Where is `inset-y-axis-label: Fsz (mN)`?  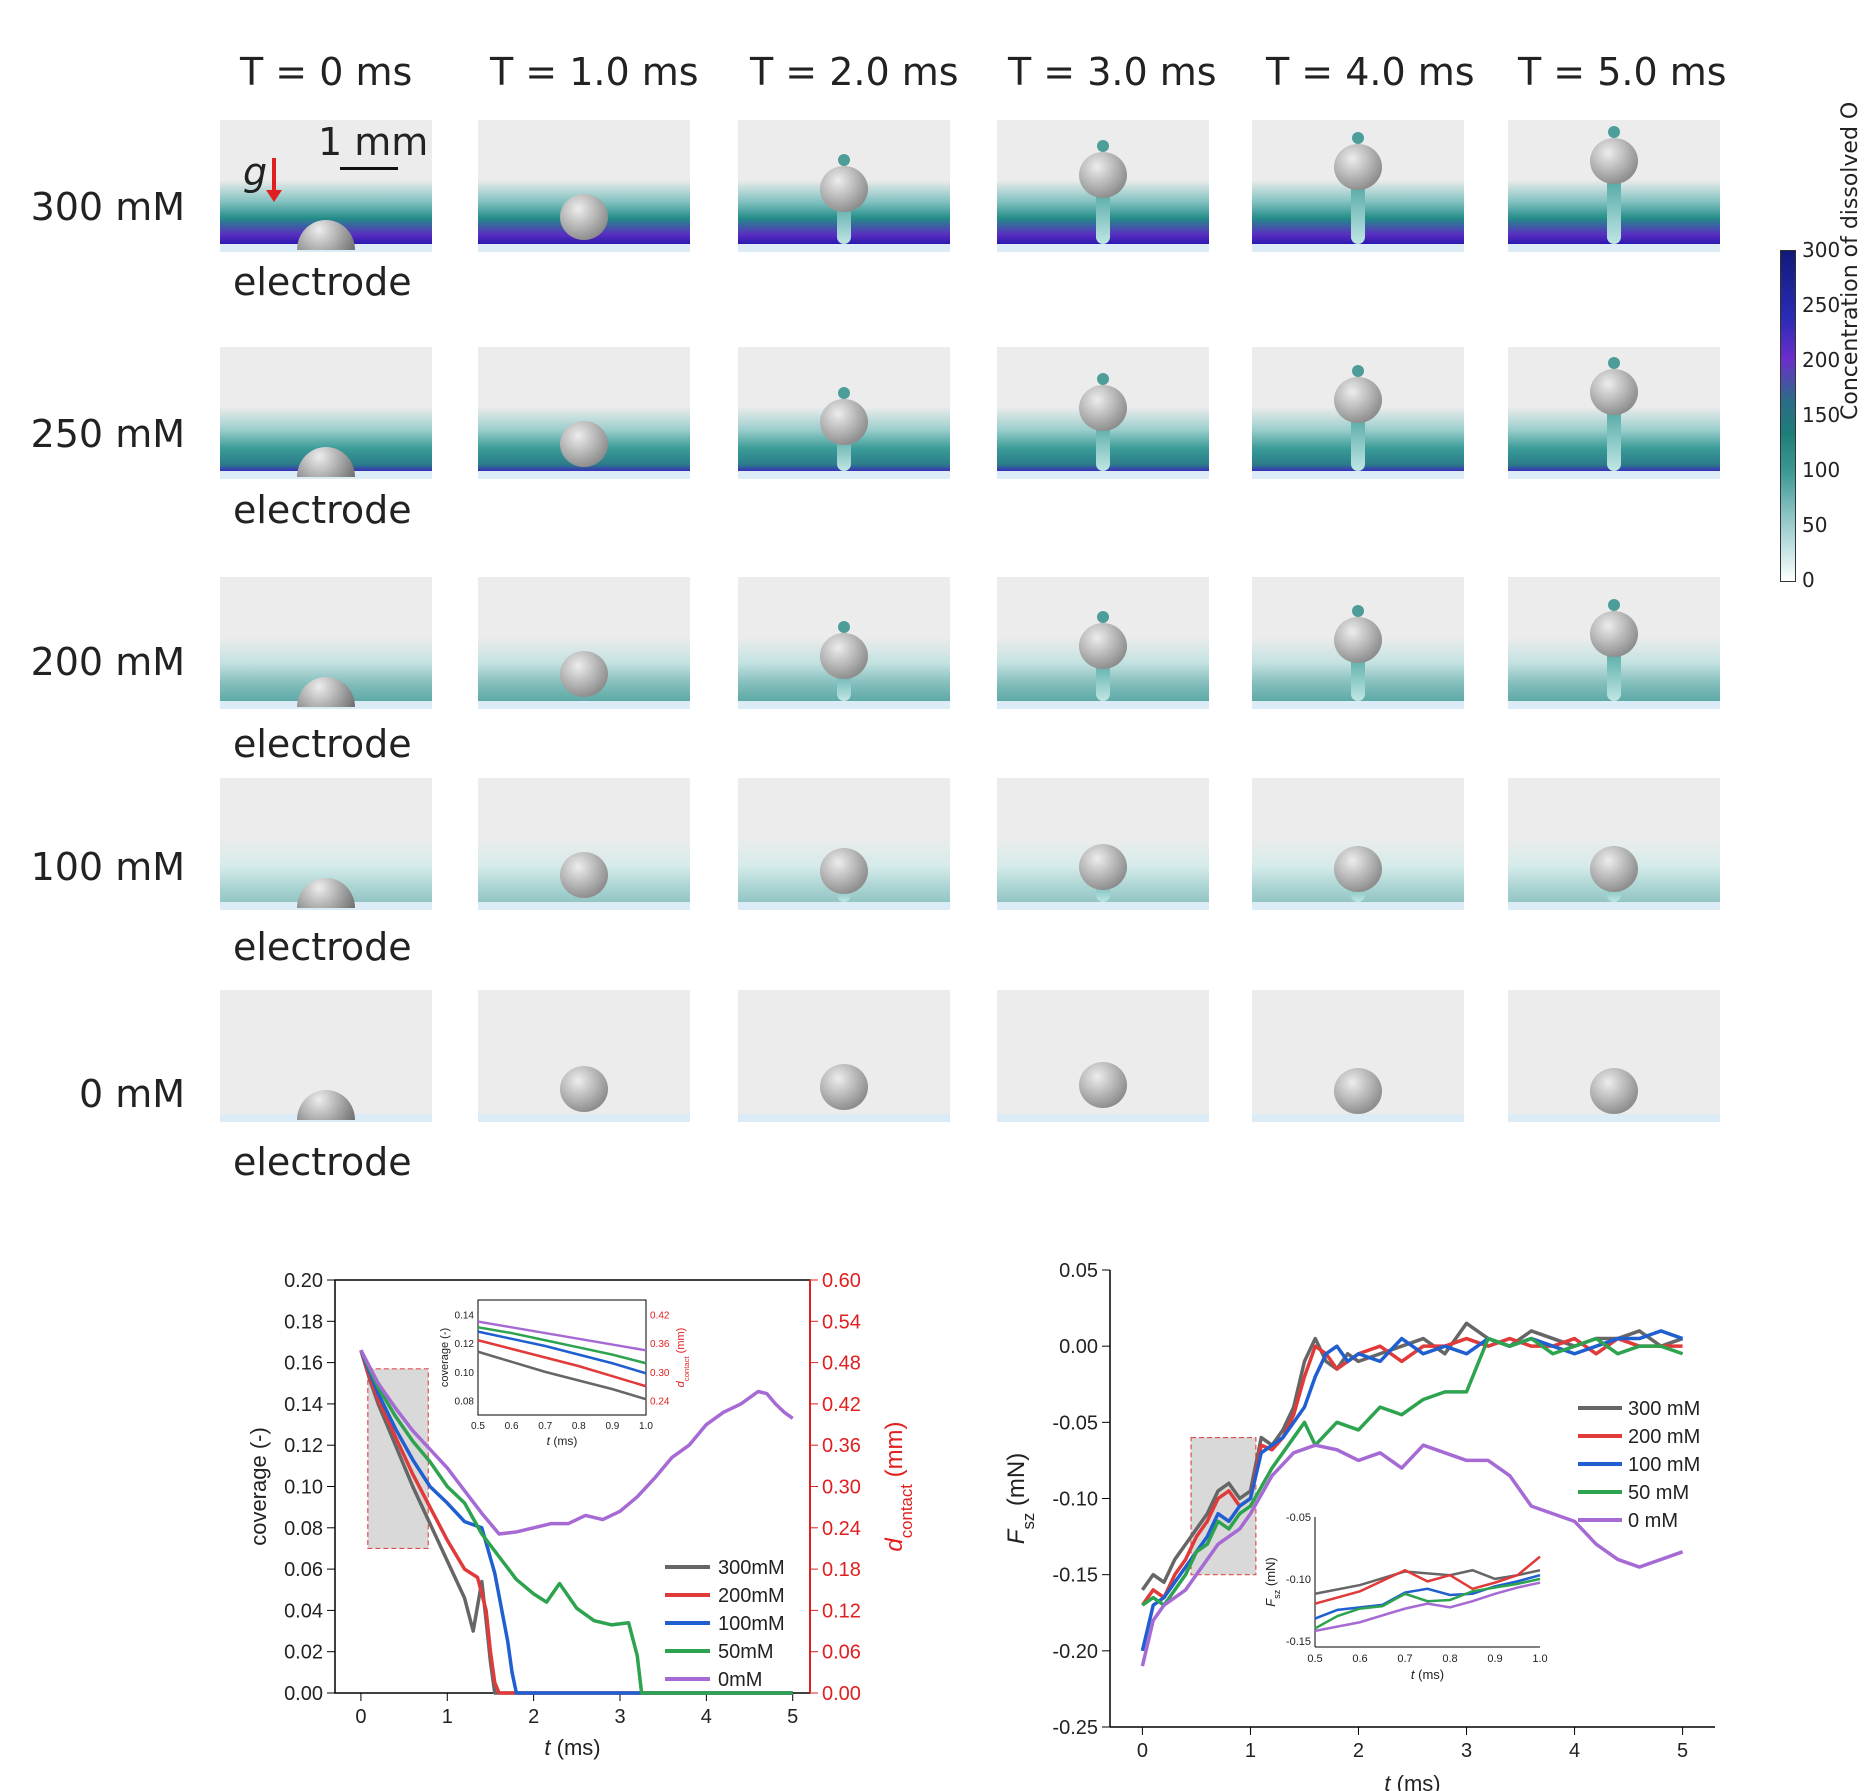
inset-y-axis-label: Fsz (mN) is located at coordinates (1272, 1582).